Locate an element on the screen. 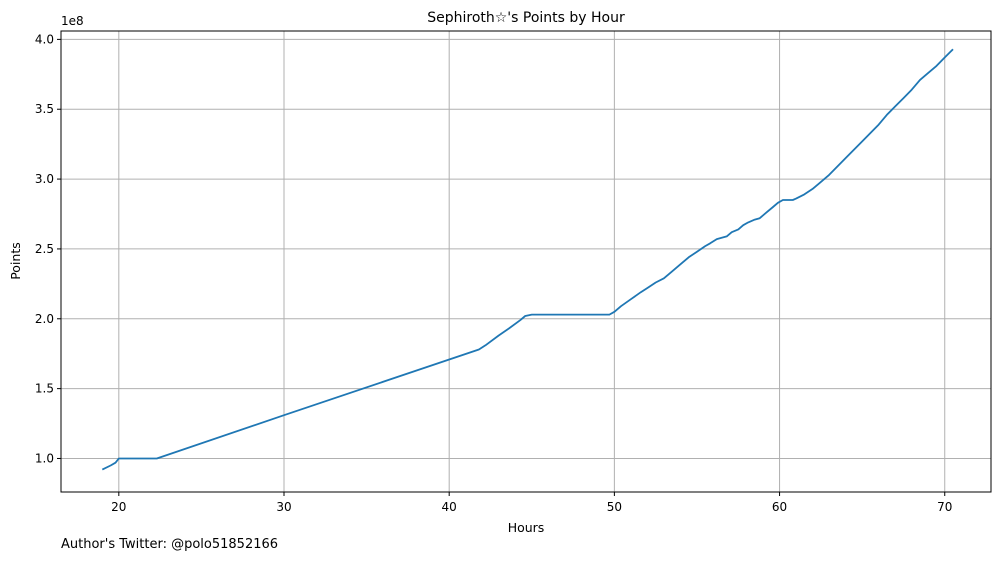 Image resolution: width=1001 pixels, height=562 pixels. x-tick-label: 40 is located at coordinates (449, 507).